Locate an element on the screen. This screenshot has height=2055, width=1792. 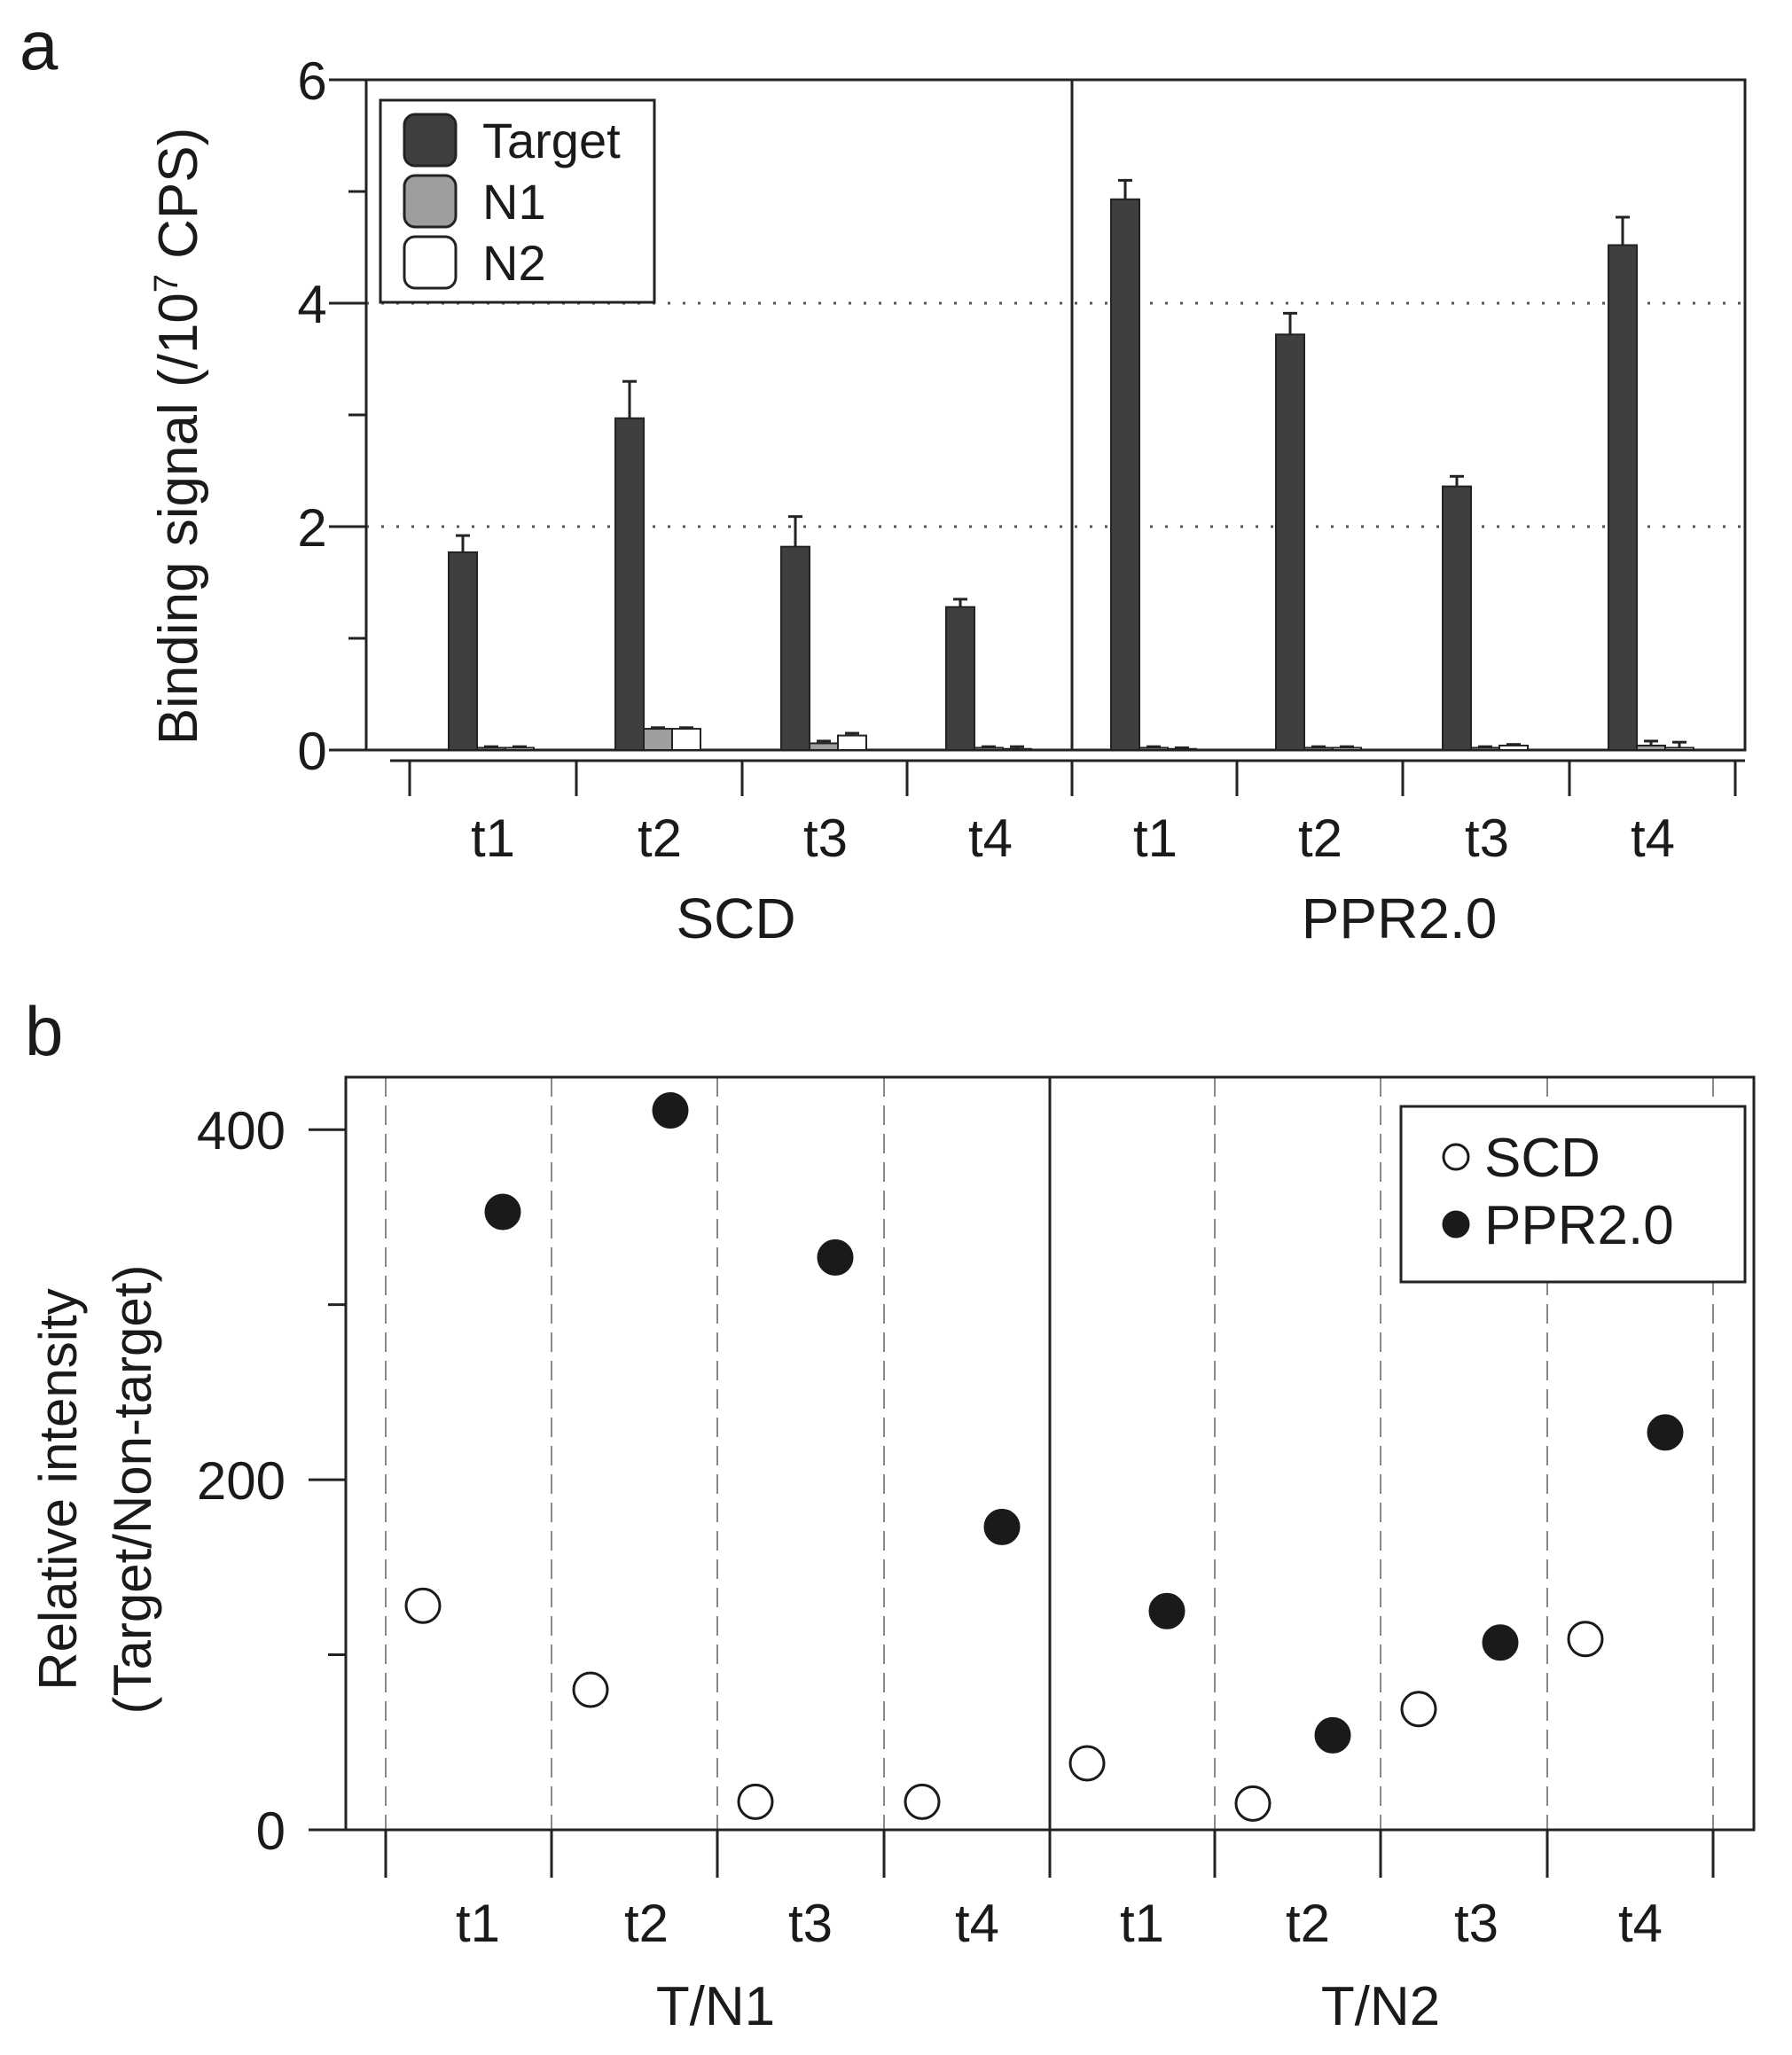
y-axis-label-main: Binding signal (/10 is located at coordinates (178, 519).